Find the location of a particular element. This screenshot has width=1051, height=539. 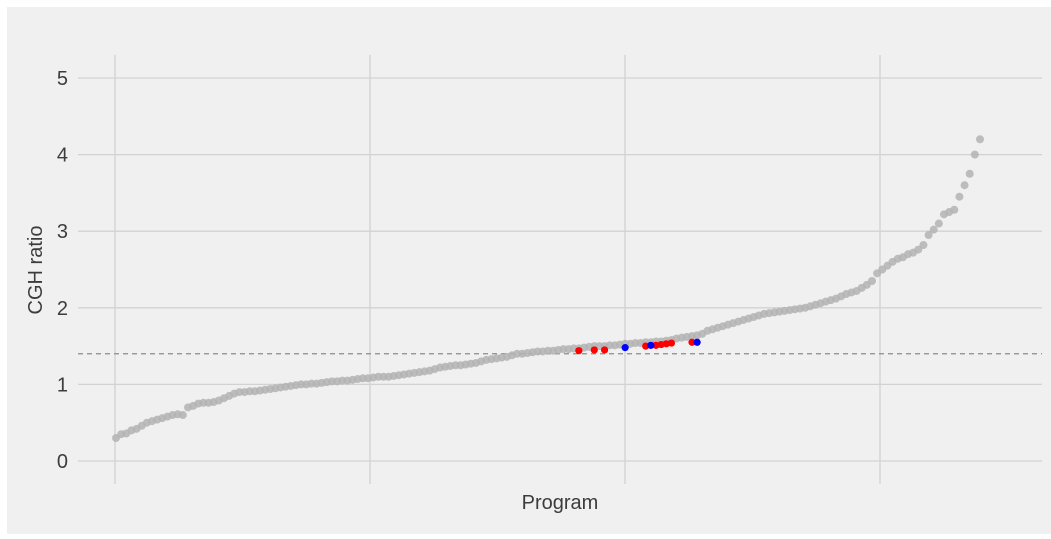

y-tick-label: 0 is located at coordinates (62, 462).